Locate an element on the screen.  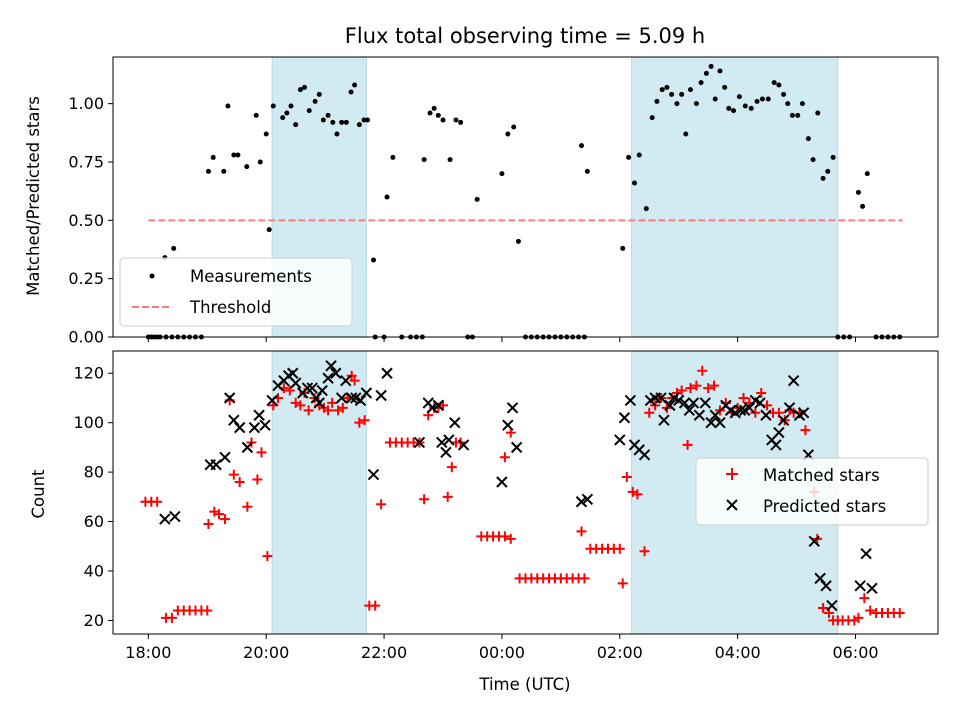
y-tick-label: 120 is located at coordinates (88, 373).